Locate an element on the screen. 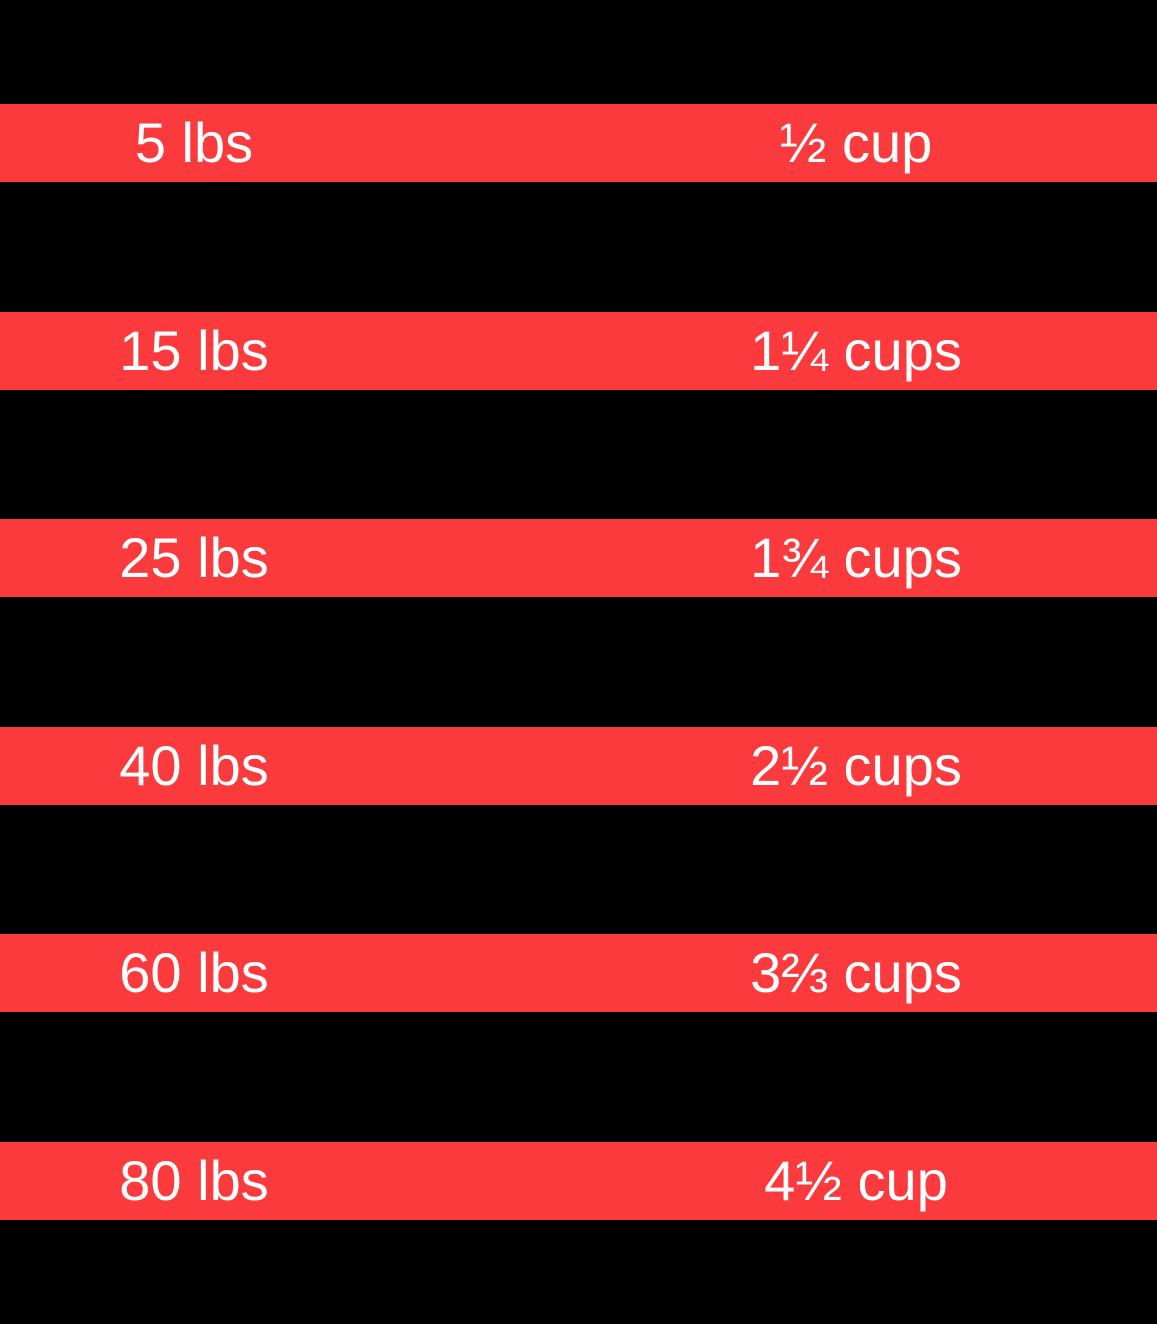  amount-cell: 1¼ cups is located at coordinates (856, 350).